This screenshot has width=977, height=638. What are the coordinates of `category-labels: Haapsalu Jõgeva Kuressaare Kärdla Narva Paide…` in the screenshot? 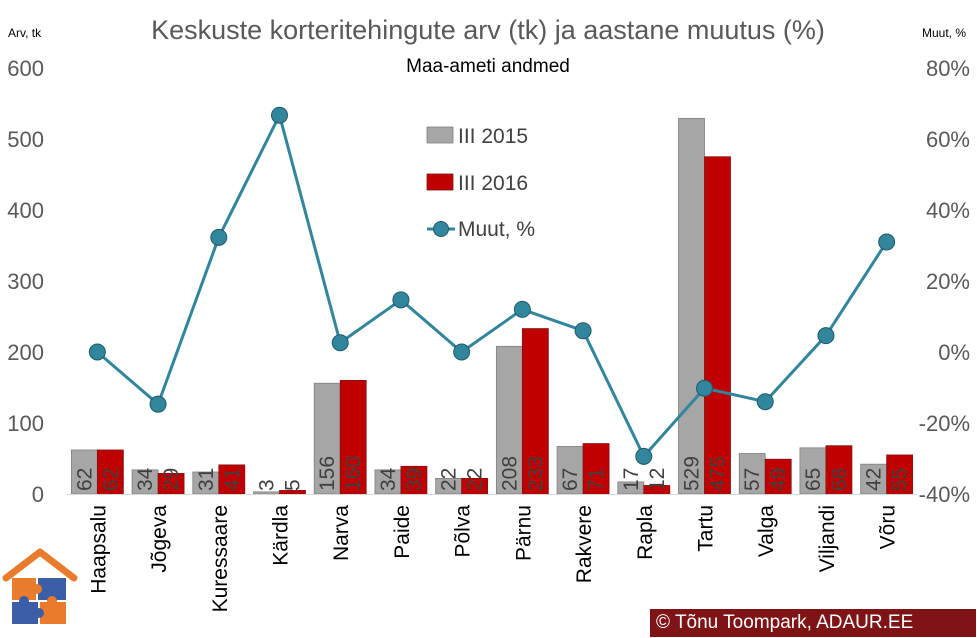 It's located at (493, 559).